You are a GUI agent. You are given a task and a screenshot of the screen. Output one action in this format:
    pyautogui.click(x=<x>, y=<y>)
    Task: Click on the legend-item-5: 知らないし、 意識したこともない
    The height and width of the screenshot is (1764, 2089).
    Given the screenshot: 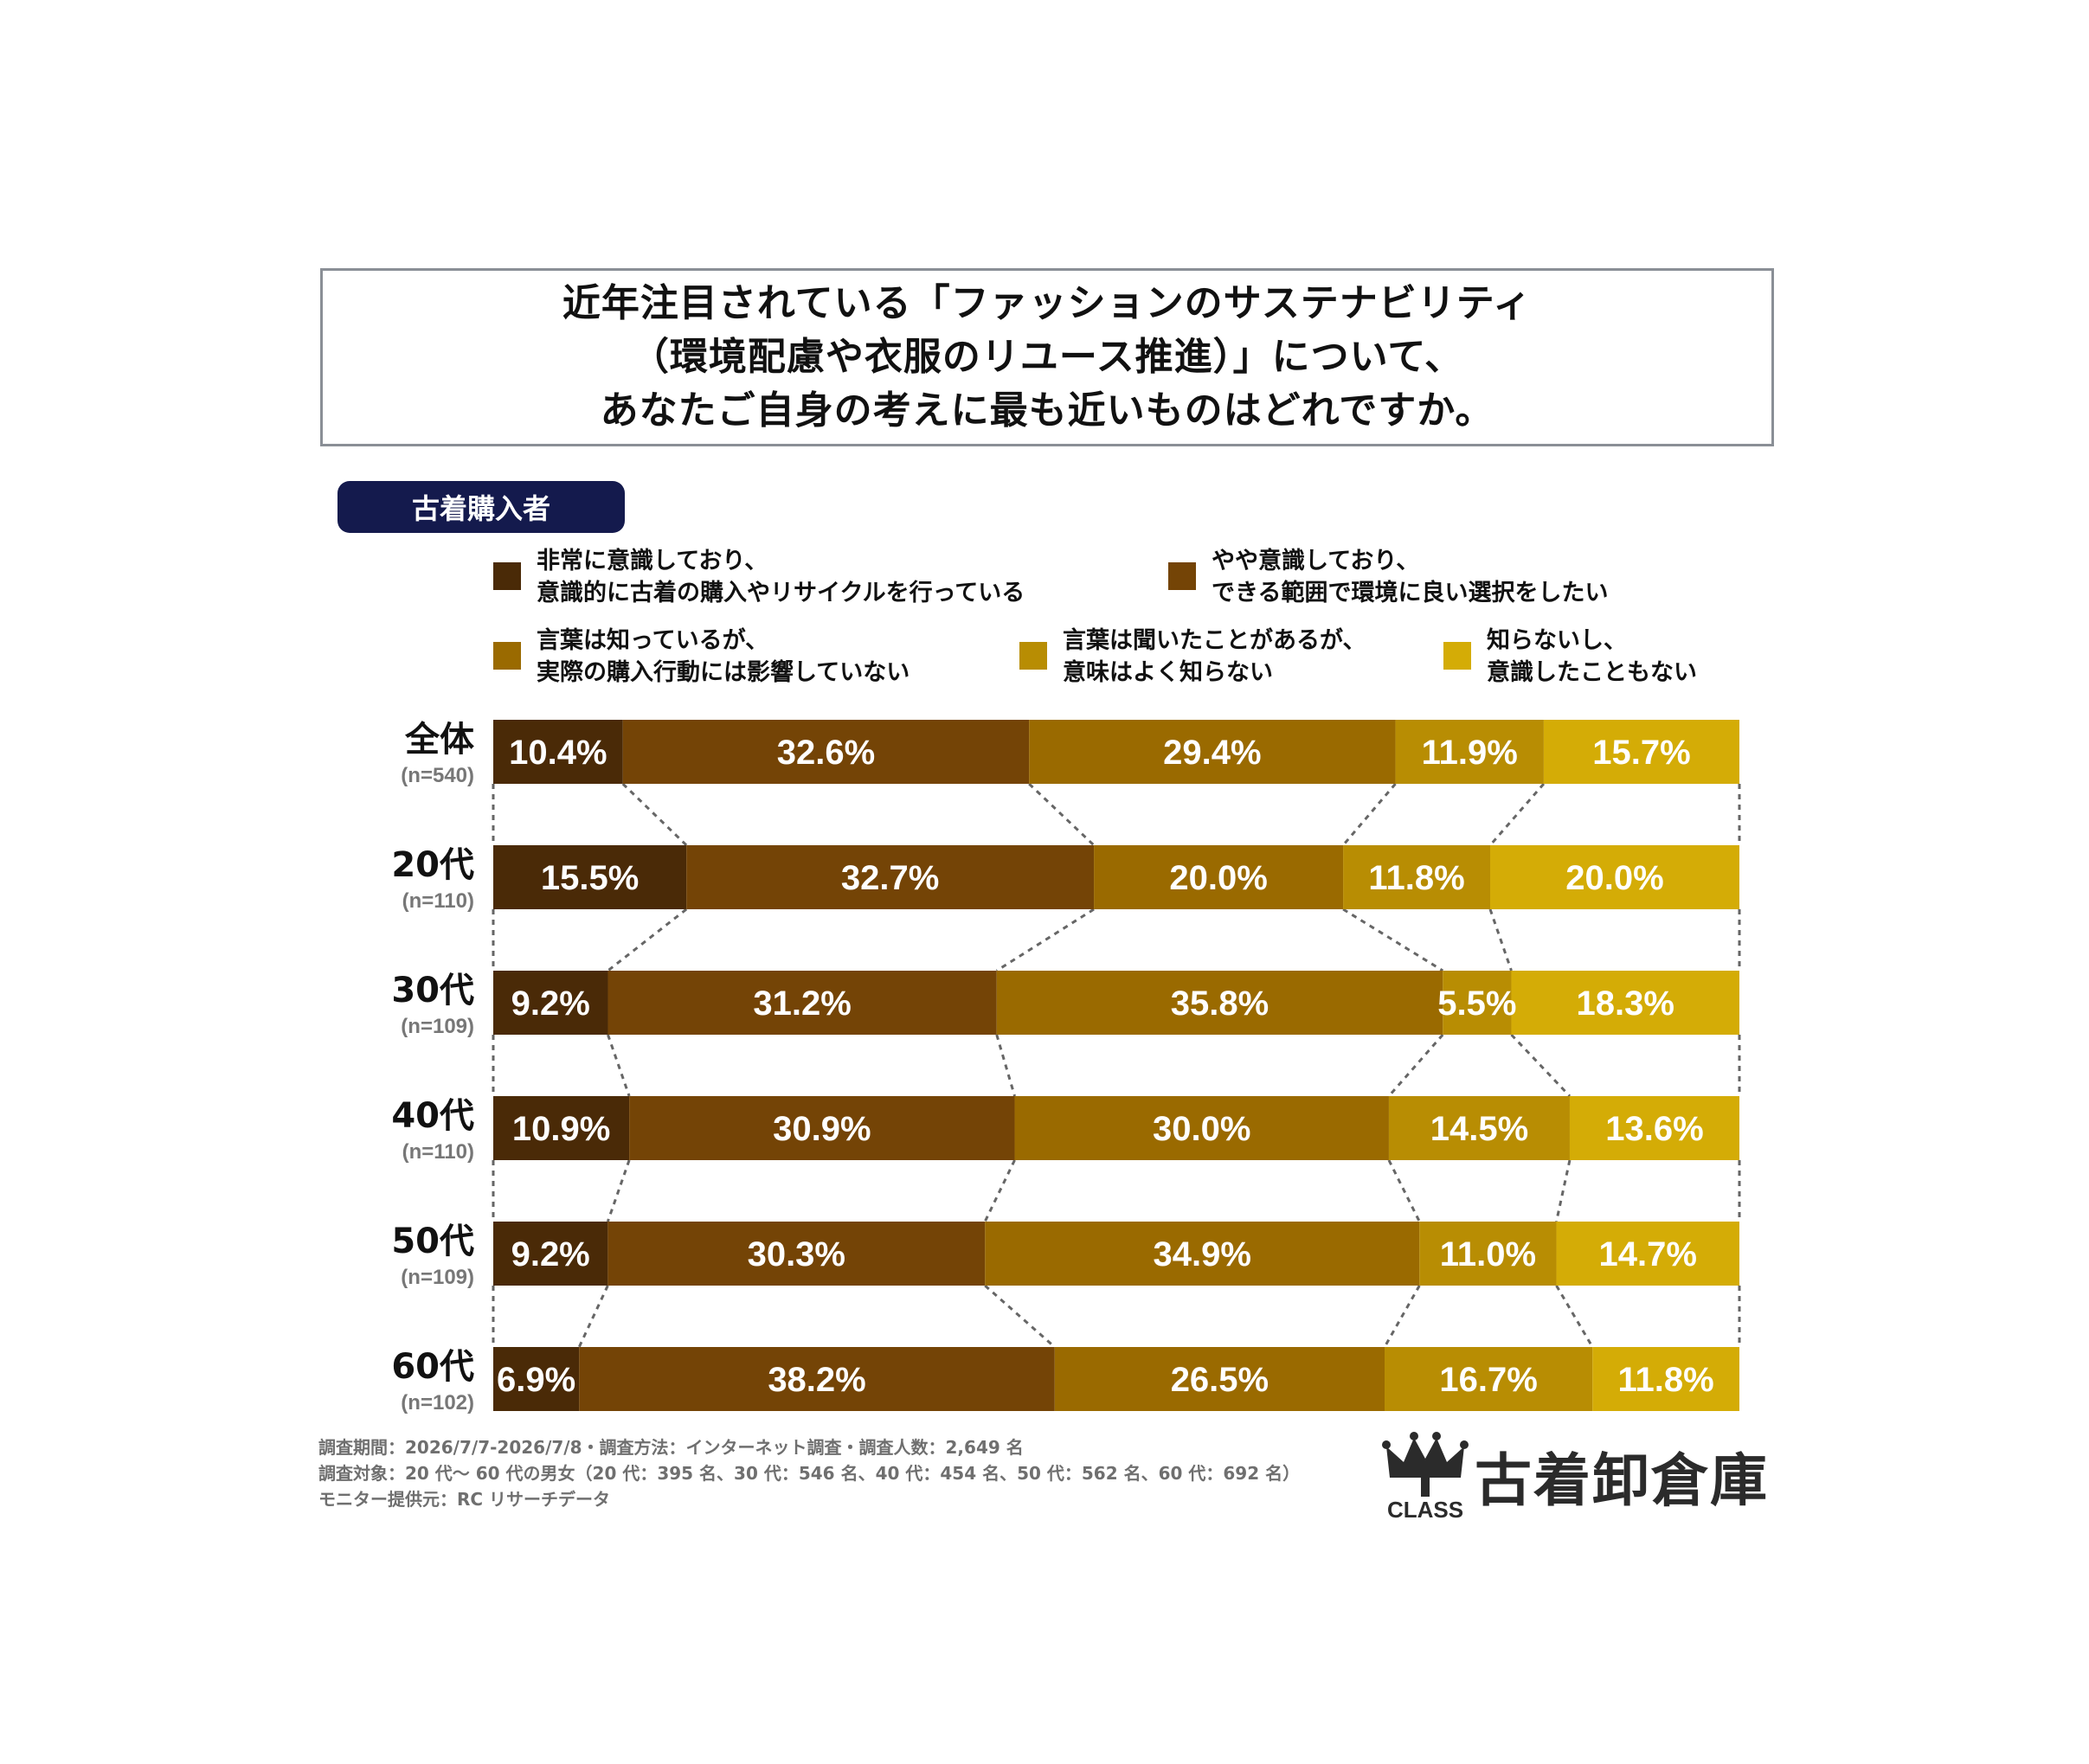 What is the action you would take?
    pyautogui.click(x=1570, y=657)
    